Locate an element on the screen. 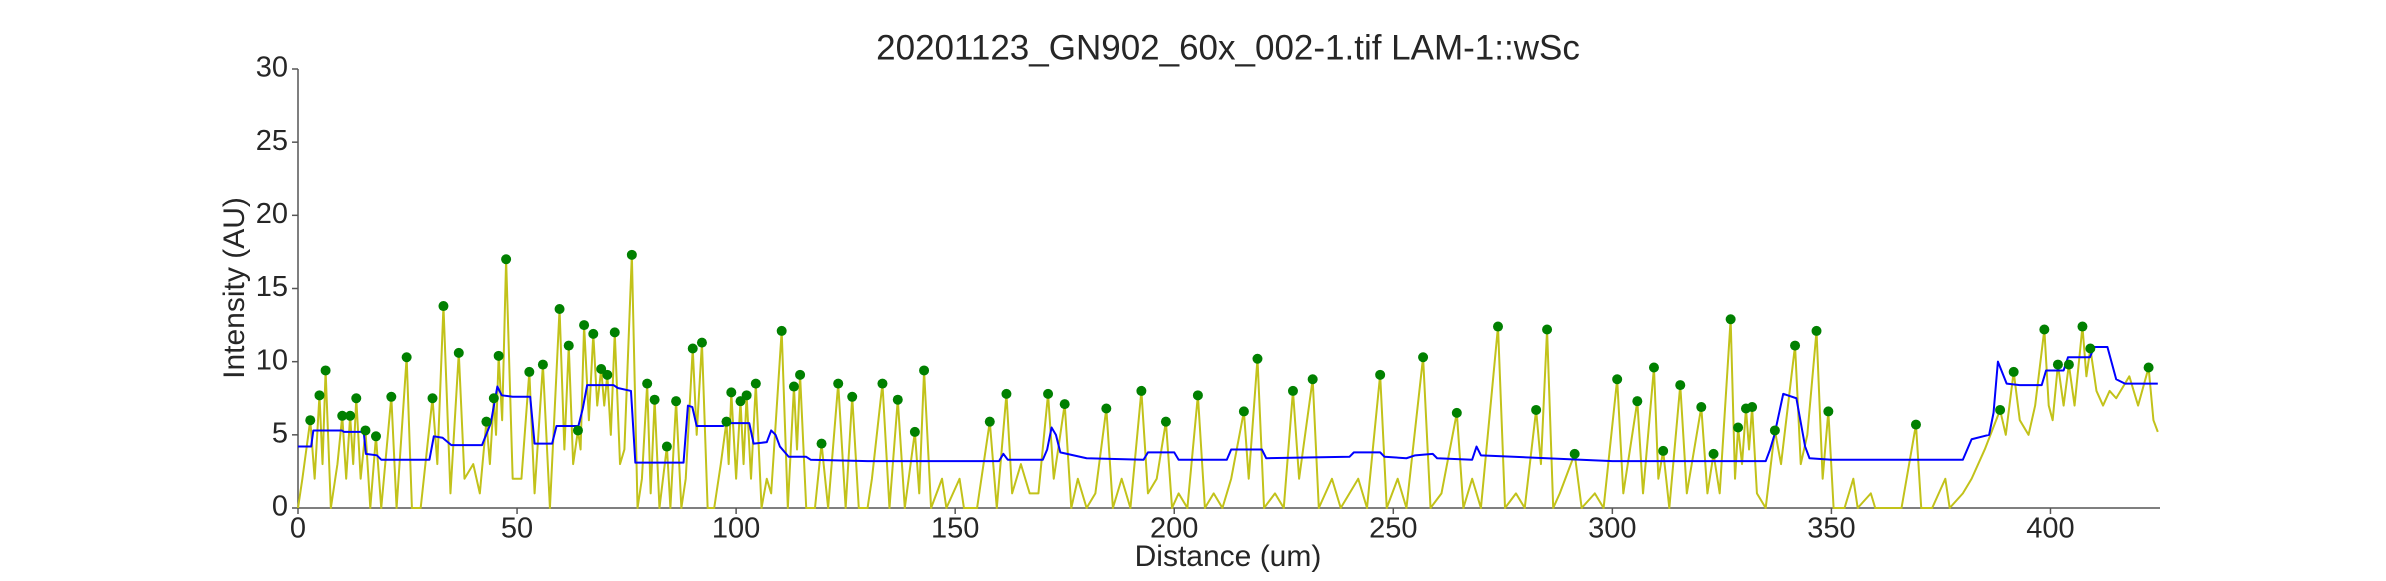 This screenshot has height=581, width=2386. x-tick-label: 0 is located at coordinates (298, 529).